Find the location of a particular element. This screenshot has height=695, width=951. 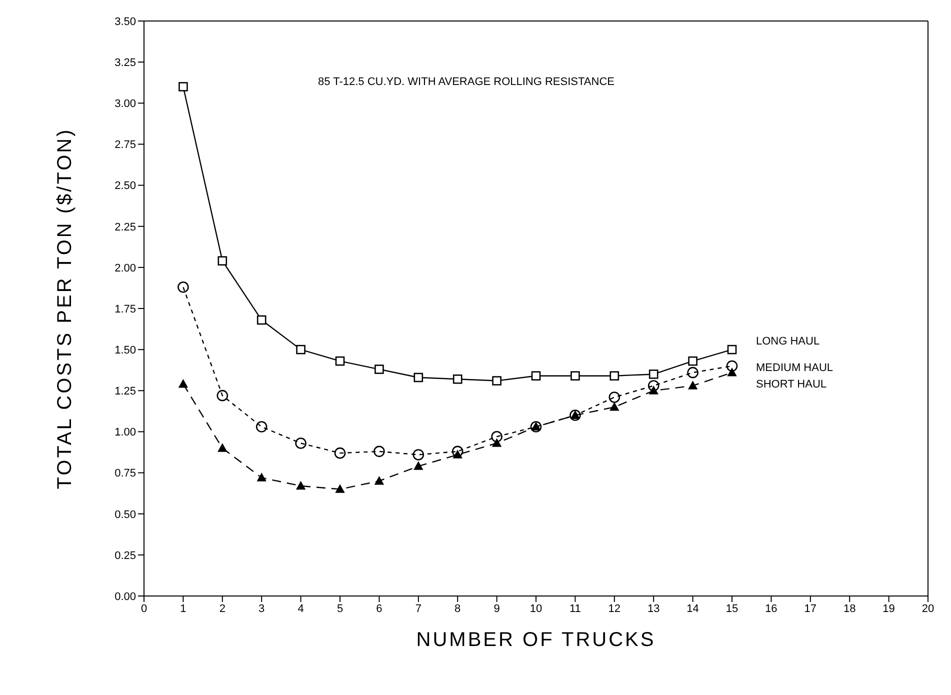

y-tick-label: 1.75 is located at coordinates (125, 309).